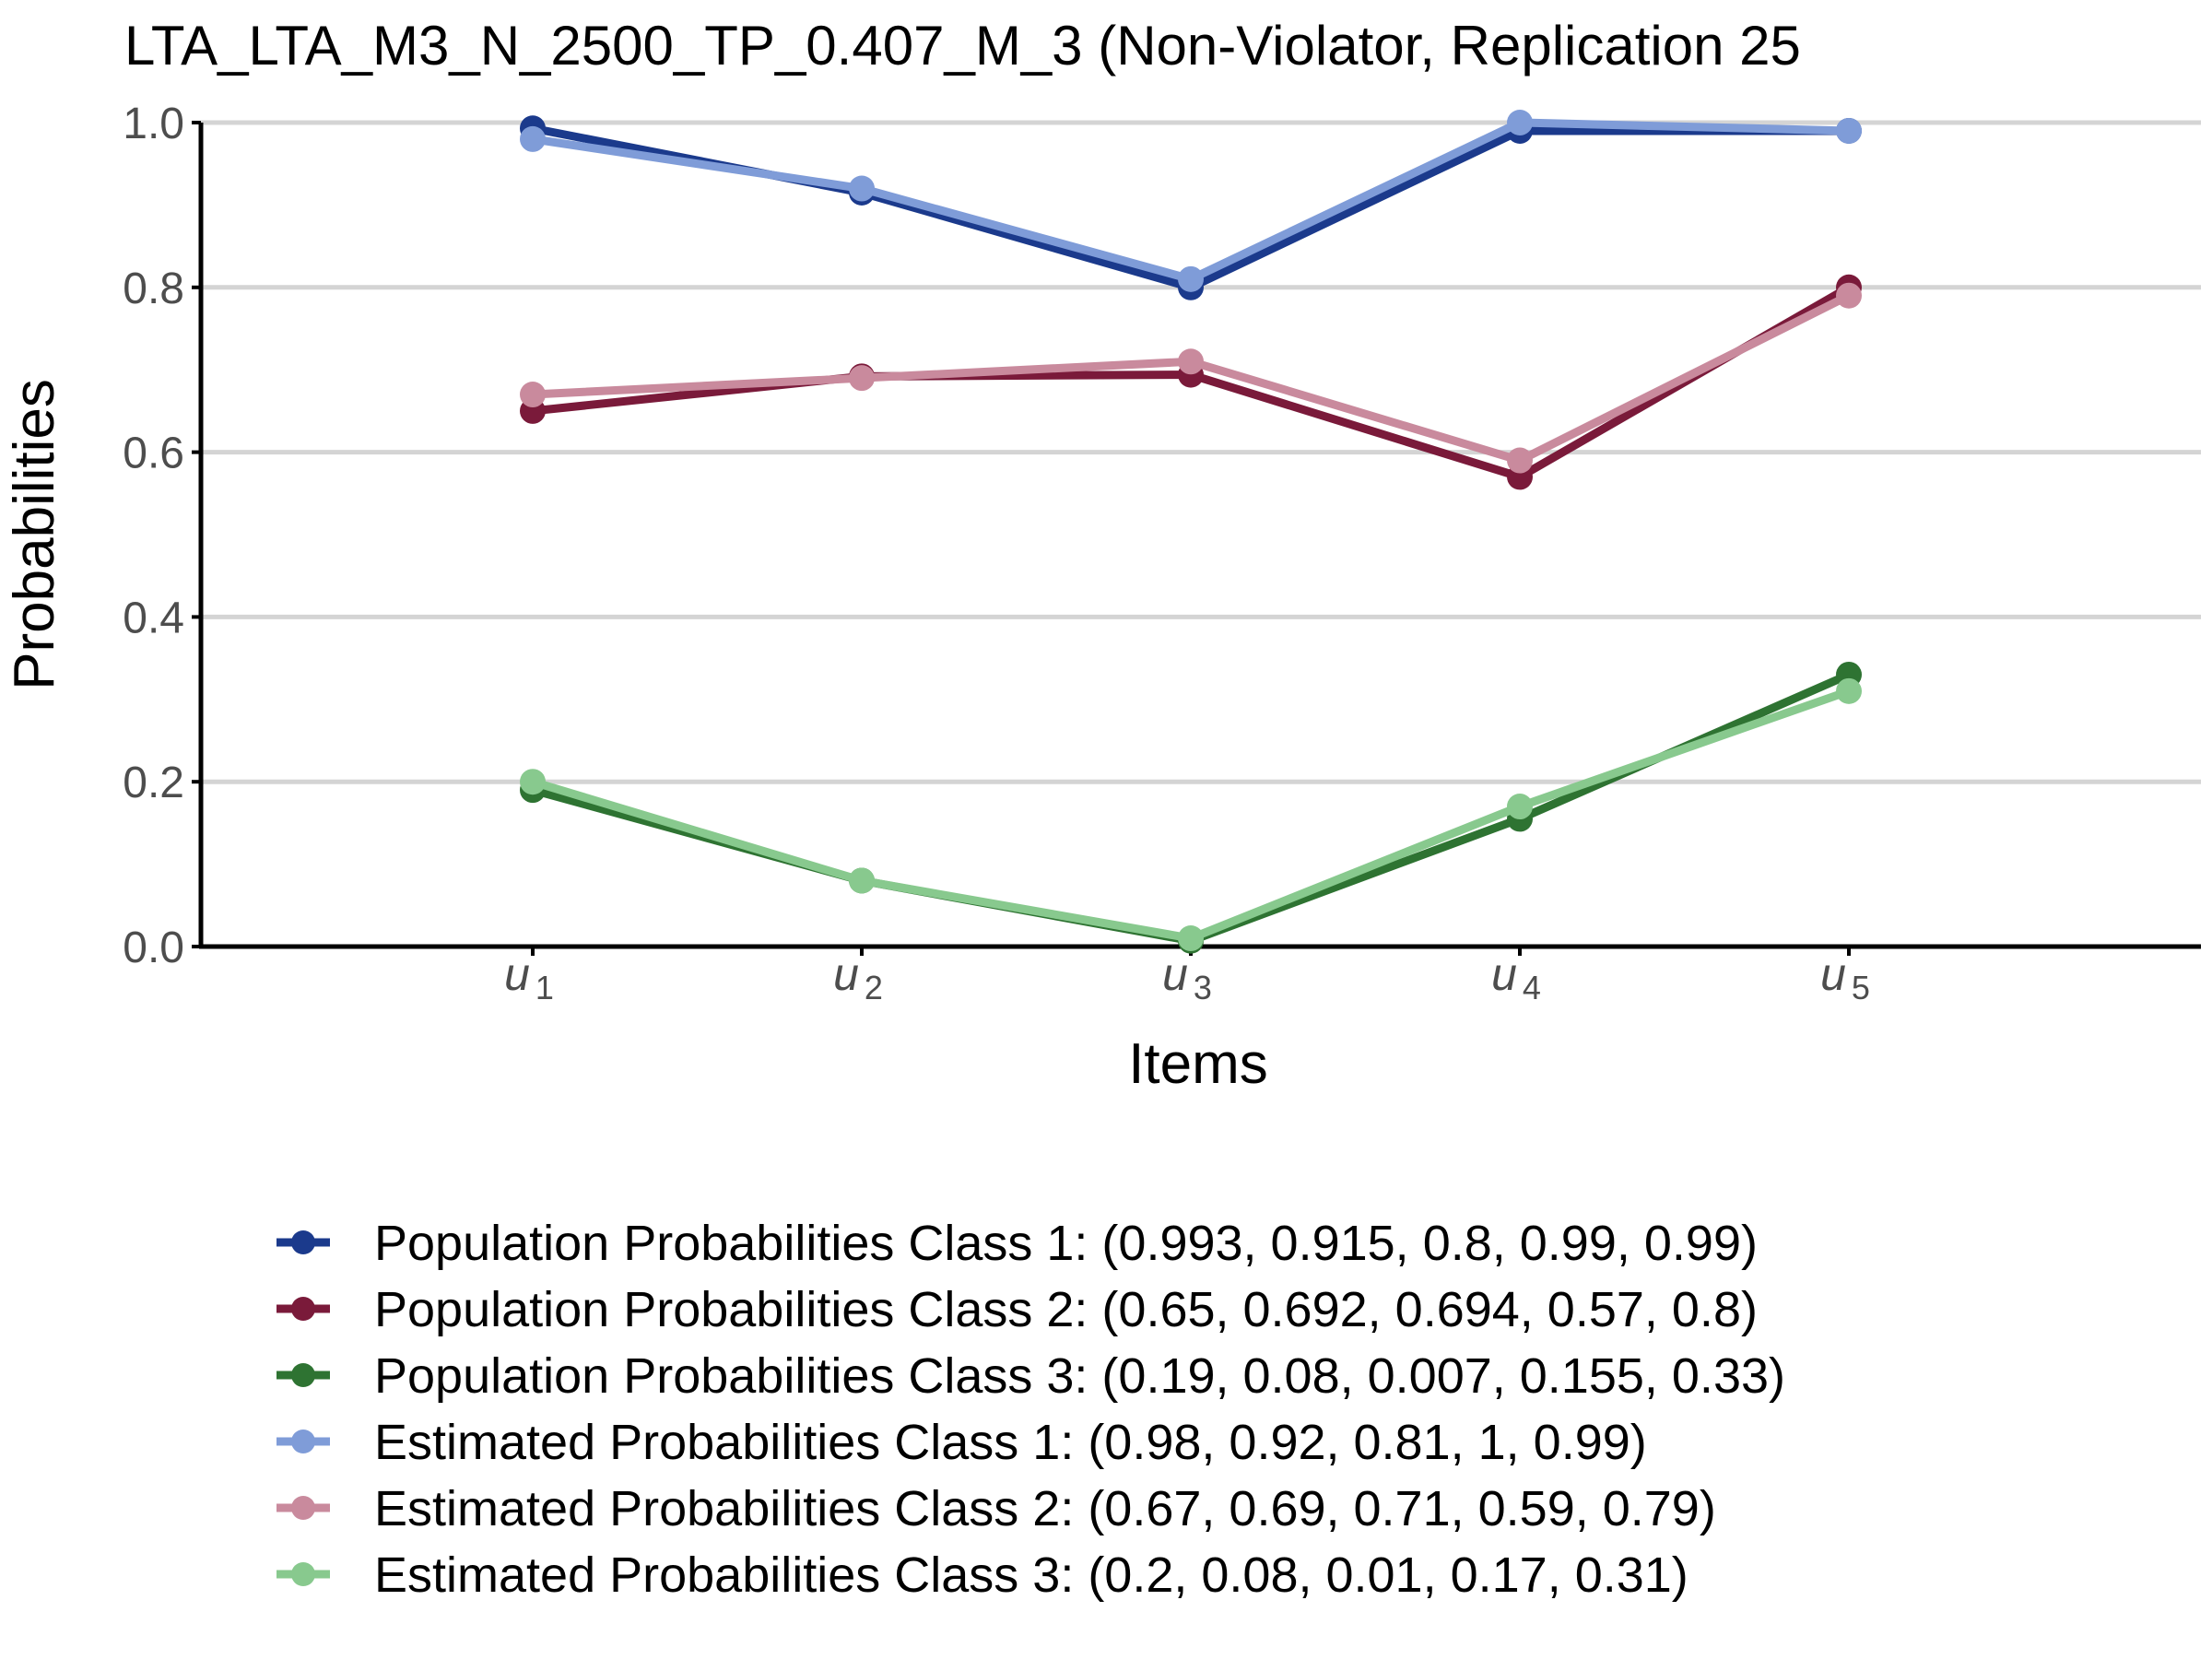 This screenshot has height=1659, width=2212. Describe the element at coordinates (153, 618) in the screenshot. I see `y-tick-label: 0.4` at that location.